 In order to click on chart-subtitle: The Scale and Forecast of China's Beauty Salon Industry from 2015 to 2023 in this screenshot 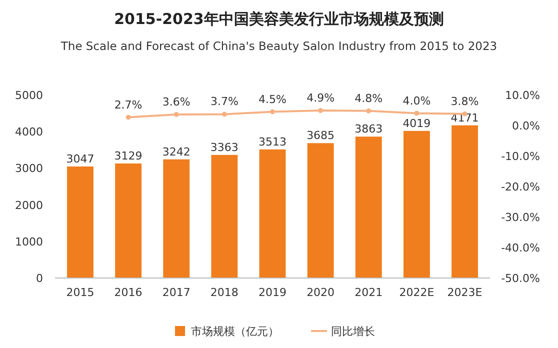, I will do `click(279, 46)`.